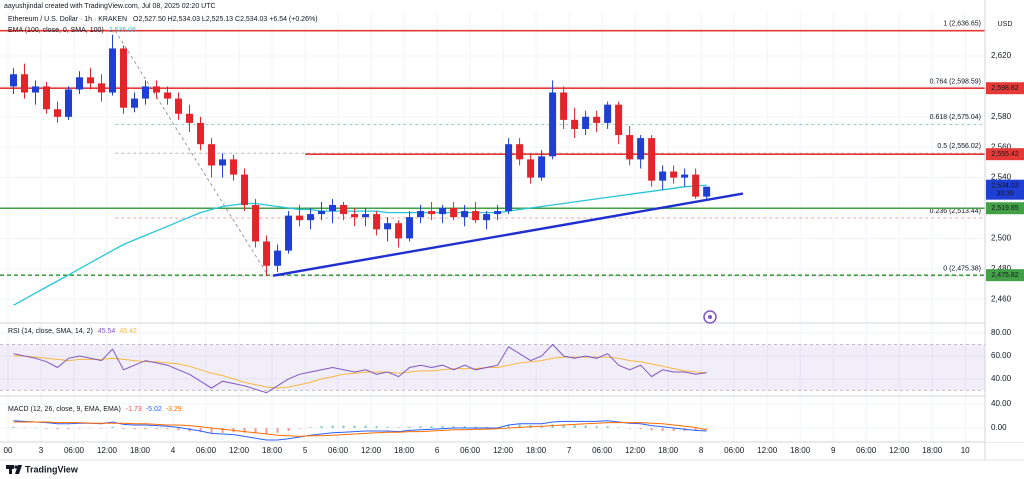  Describe the element at coordinates (8, 450) in the screenshot. I see `x-tick-label: 00` at that location.